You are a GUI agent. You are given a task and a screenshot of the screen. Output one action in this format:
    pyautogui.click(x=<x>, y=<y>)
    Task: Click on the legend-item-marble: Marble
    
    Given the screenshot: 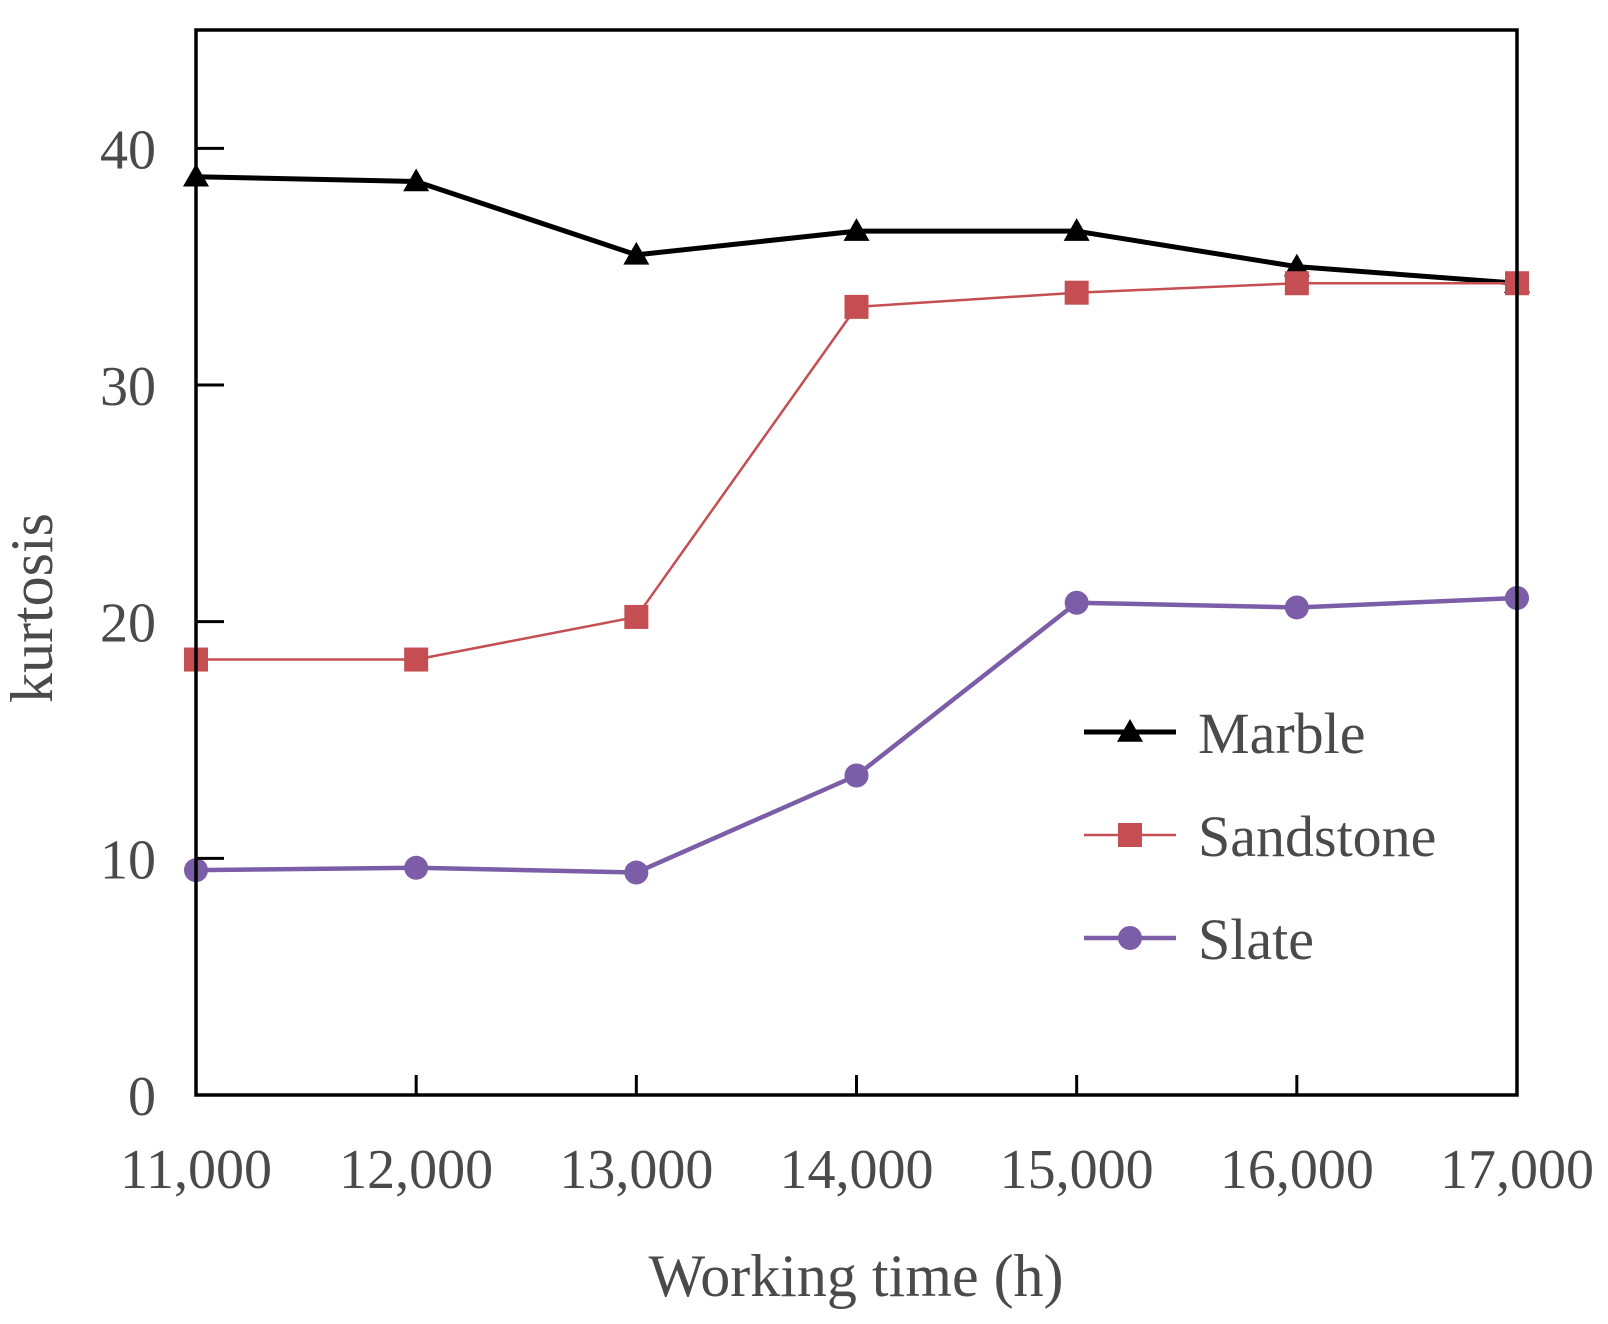 What is the action you would take?
    pyautogui.click(x=1225, y=733)
    